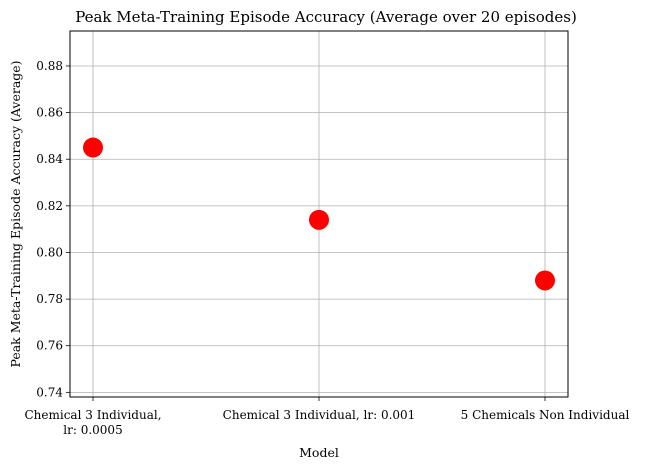 The image size is (651, 470). I want to click on x-tick-label: 5 Chemicals Non Individual, so click(545, 415).